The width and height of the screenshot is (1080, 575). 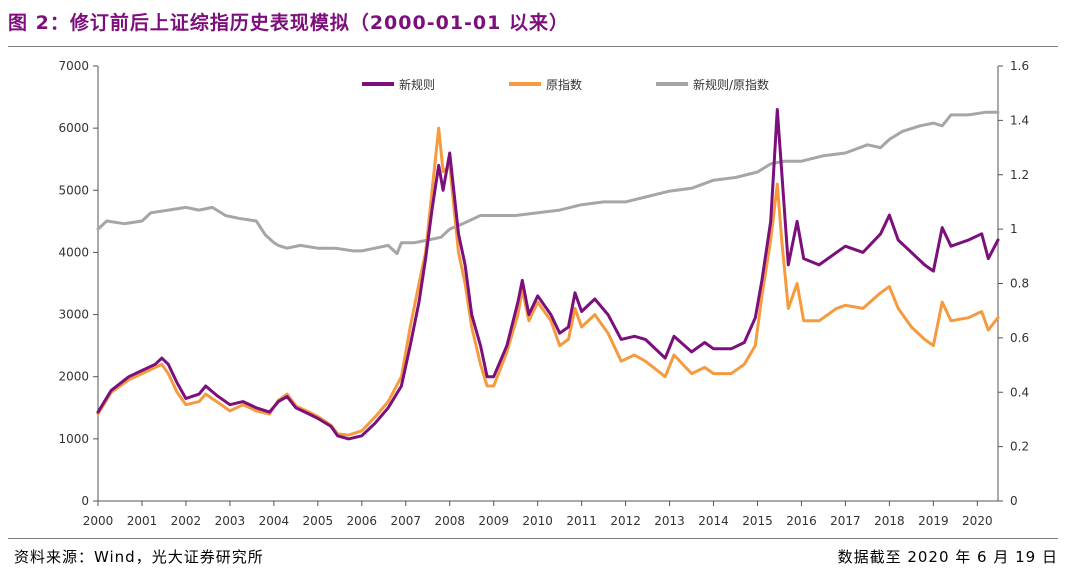 I want to click on x-tick-label: 2019, so click(x=933, y=521).